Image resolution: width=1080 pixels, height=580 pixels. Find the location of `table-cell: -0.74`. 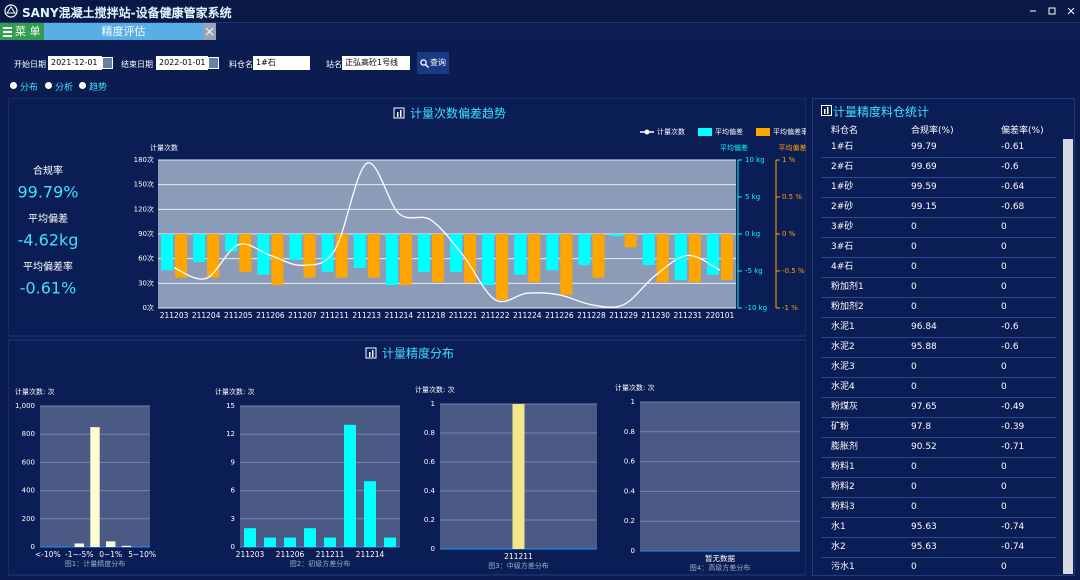

table-cell: -0.74 is located at coordinates (1013, 547).